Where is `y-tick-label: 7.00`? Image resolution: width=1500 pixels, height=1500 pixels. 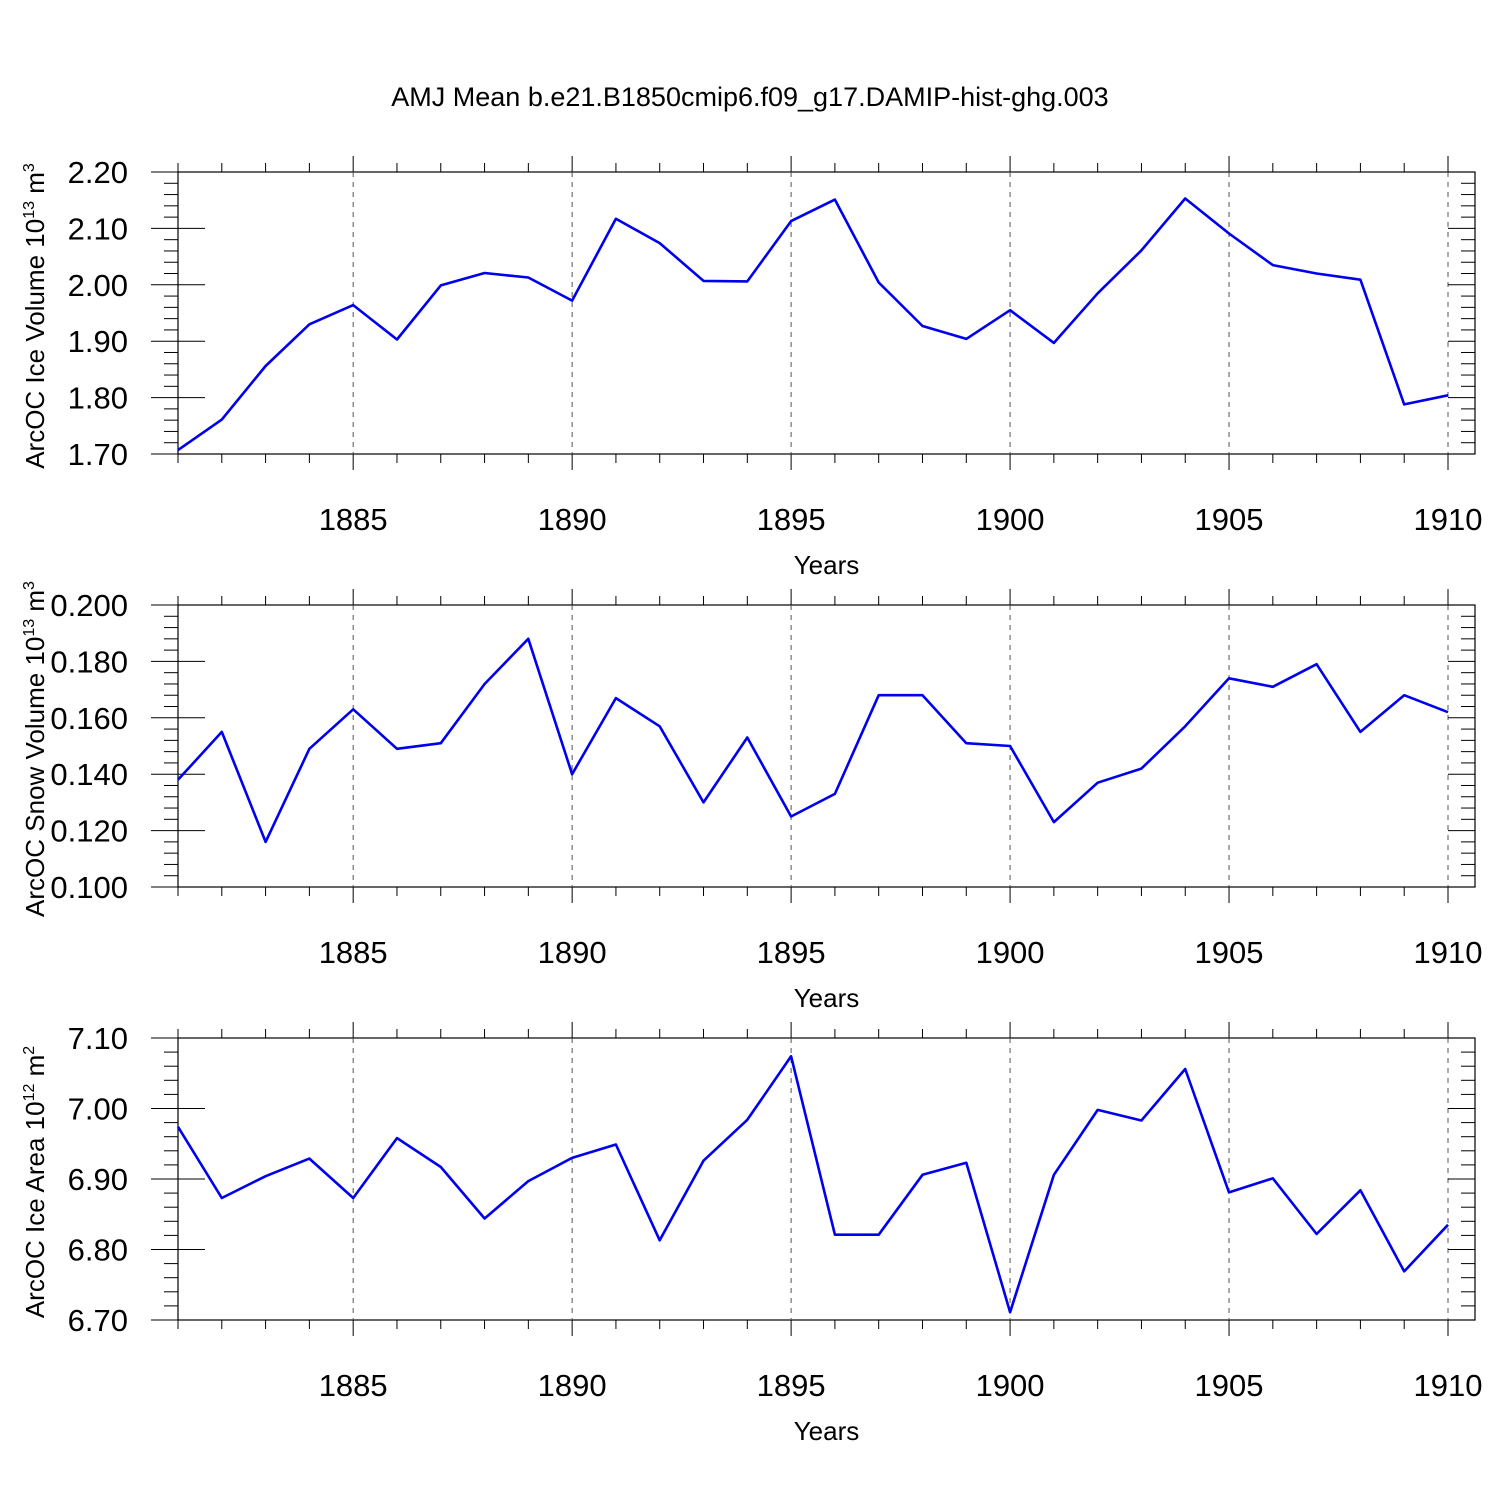 y-tick-label: 7.00 is located at coordinates (98, 1109).